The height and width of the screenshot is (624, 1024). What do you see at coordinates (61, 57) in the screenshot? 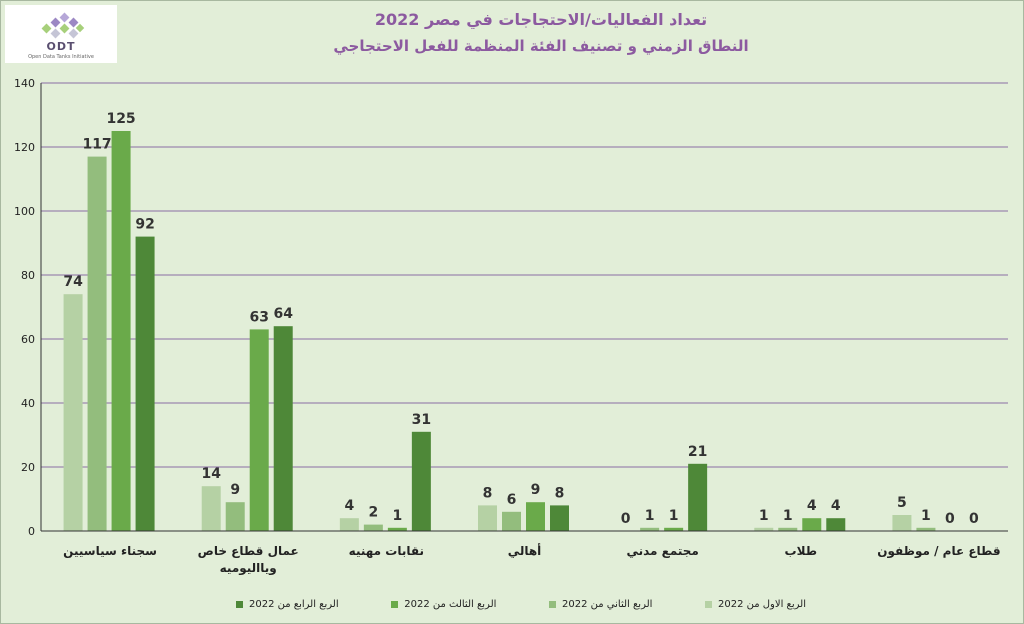
I see `logo-tagline: Open Data Tanks Initiative` at bounding box center [61, 57].